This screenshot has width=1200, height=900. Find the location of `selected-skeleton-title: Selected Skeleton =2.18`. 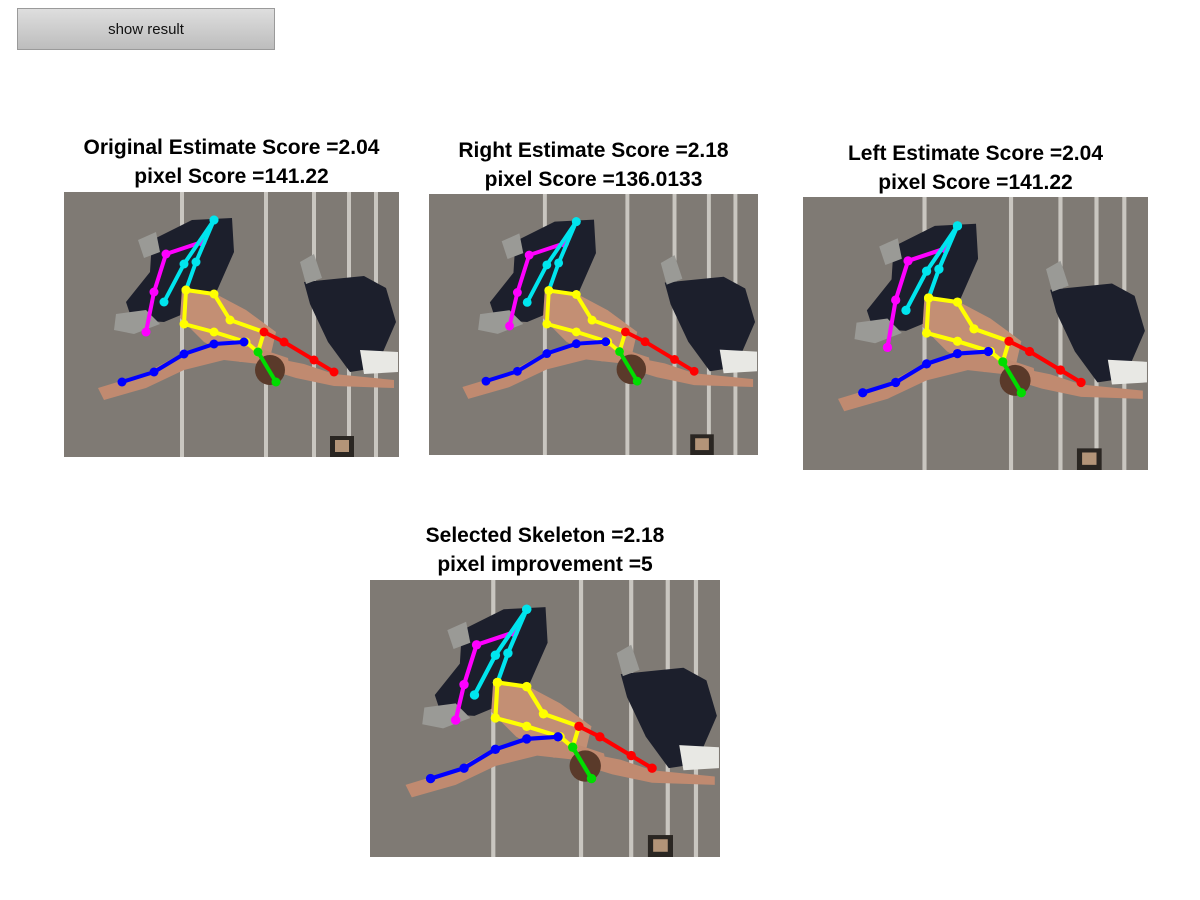

selected-skeleton-title: Selected Skeleton =2.18 is located at coordinates (545, 535).